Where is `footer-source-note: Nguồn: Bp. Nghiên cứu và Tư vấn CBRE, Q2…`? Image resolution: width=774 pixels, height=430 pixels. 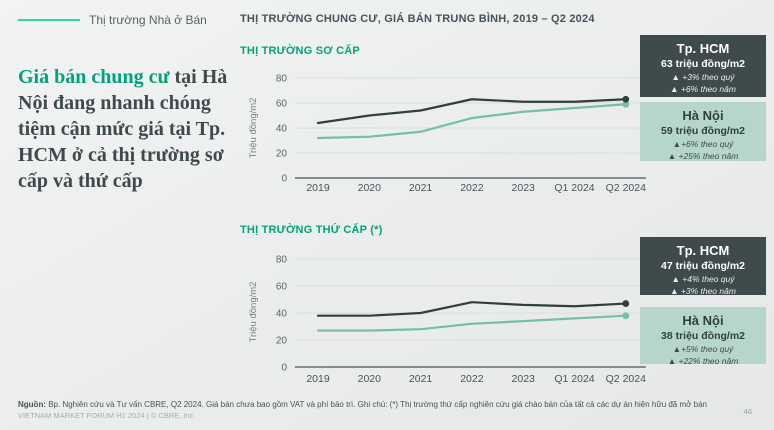 footer-source-note: Nguồn: Bp. Nghiên cứu và Tư vấn CBRE, Q2… is located at coordinates (368, 404).